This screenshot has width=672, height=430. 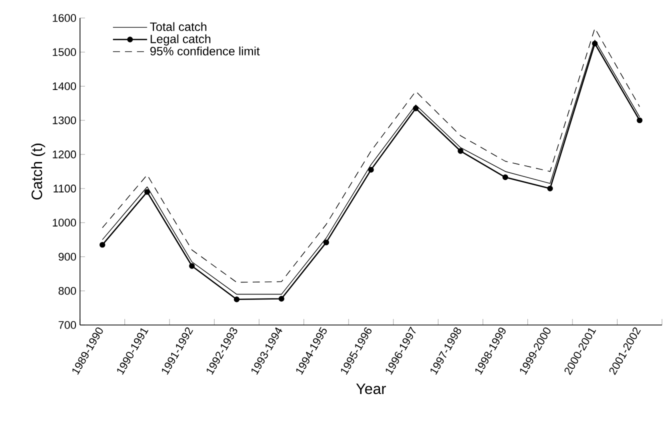 I want to click on y-tick-label: 1300, so click(x=64, y=120).